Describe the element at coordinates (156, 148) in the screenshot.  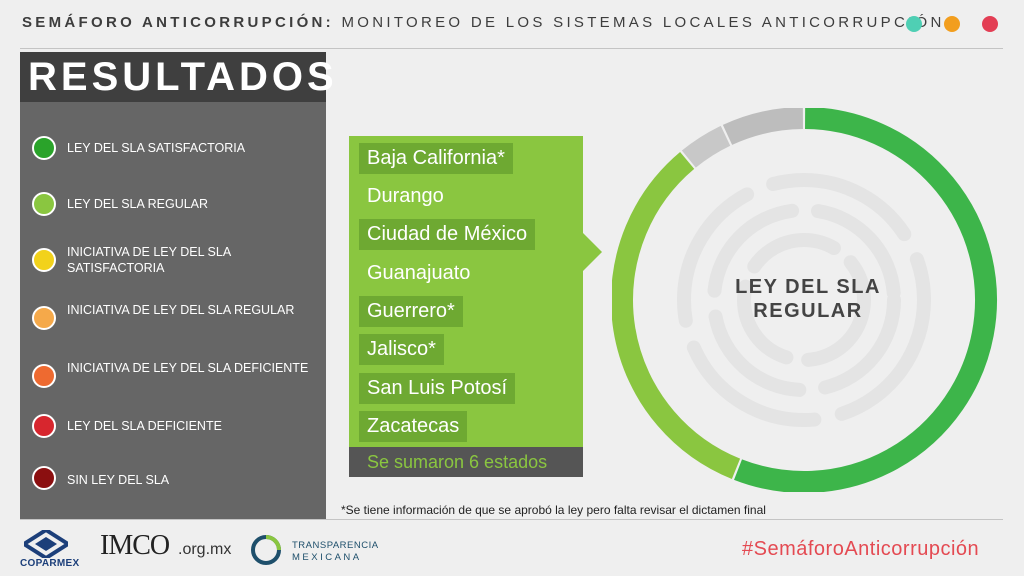
I see `legend-label: LEY DEL SLA SATISFACTORIA` at that location.